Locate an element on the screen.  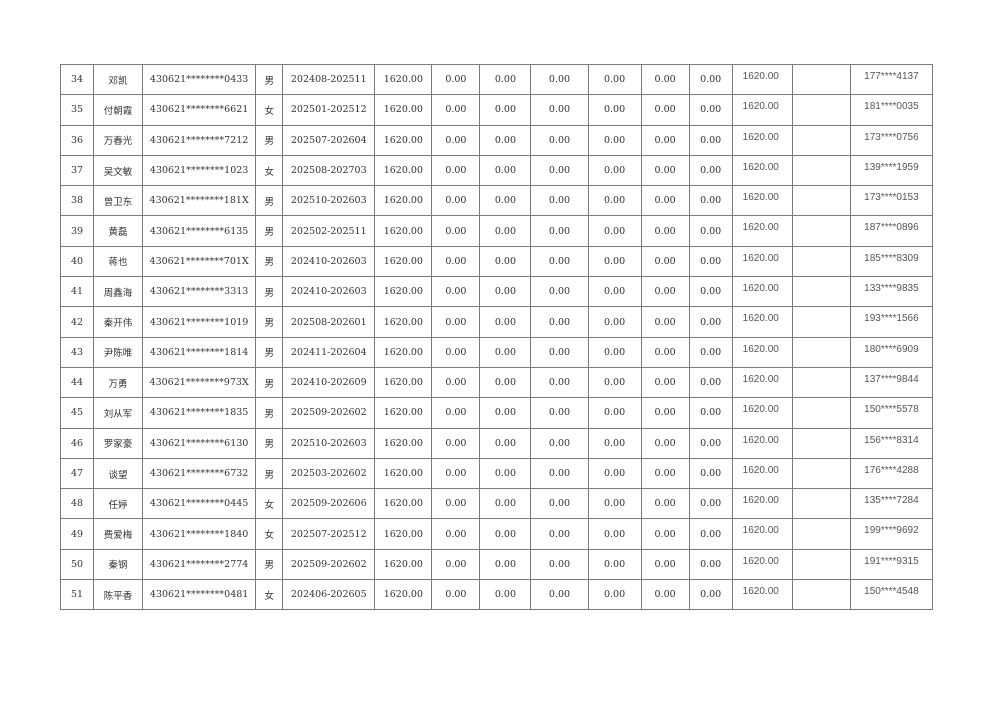
cell-period: 202408-202511 is located at coordinates (329, 79).